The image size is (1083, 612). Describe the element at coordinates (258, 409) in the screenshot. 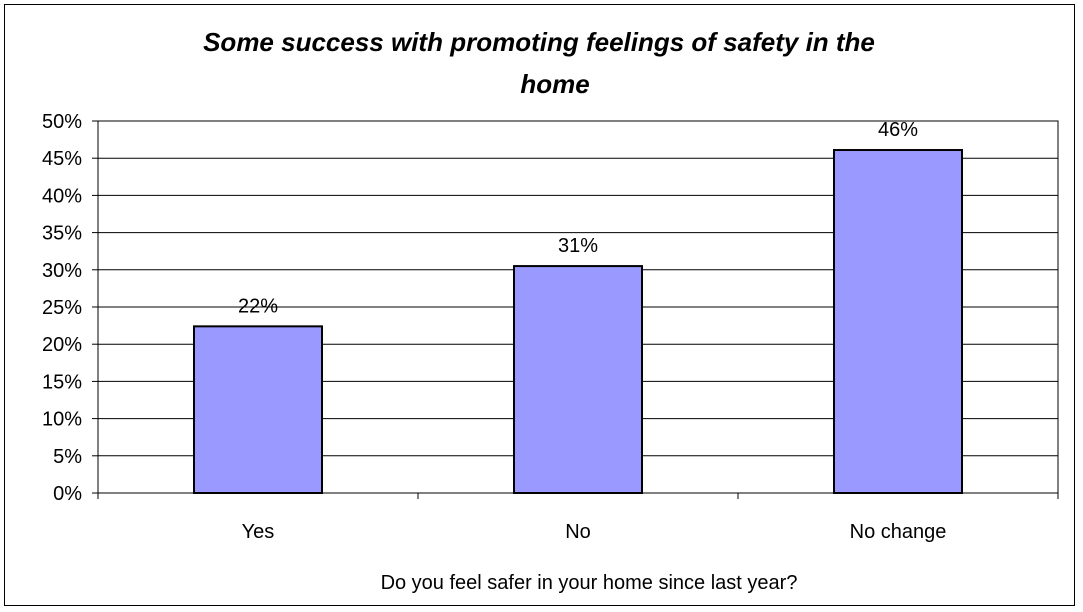

I see `bar-yes` at that location.